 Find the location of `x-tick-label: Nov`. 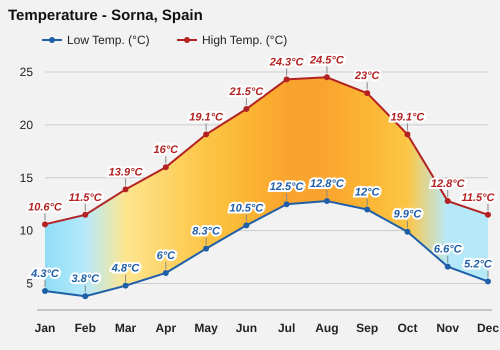

x-tick-label: Nov is located at coordinates (448, 328).